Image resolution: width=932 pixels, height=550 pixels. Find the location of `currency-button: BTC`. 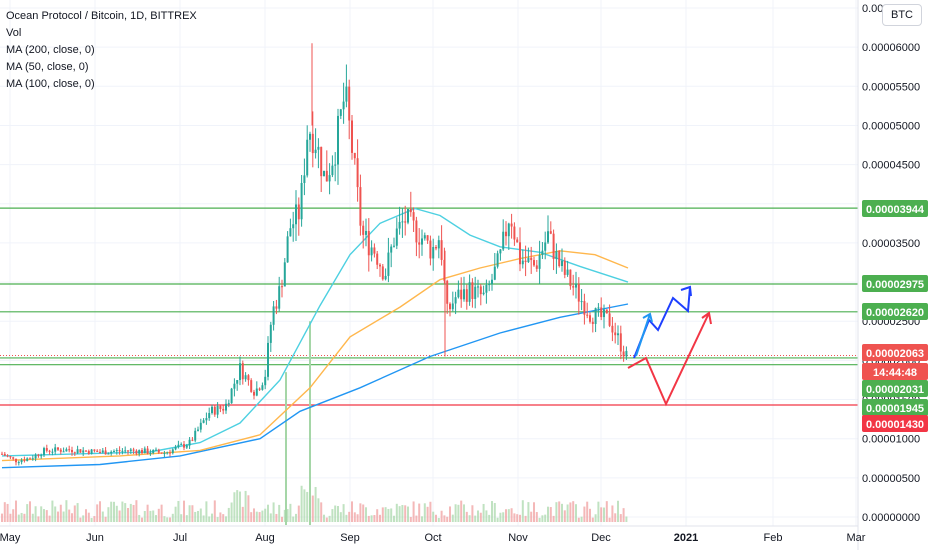

currency-button: BTC is located at coordinates (902, 15).